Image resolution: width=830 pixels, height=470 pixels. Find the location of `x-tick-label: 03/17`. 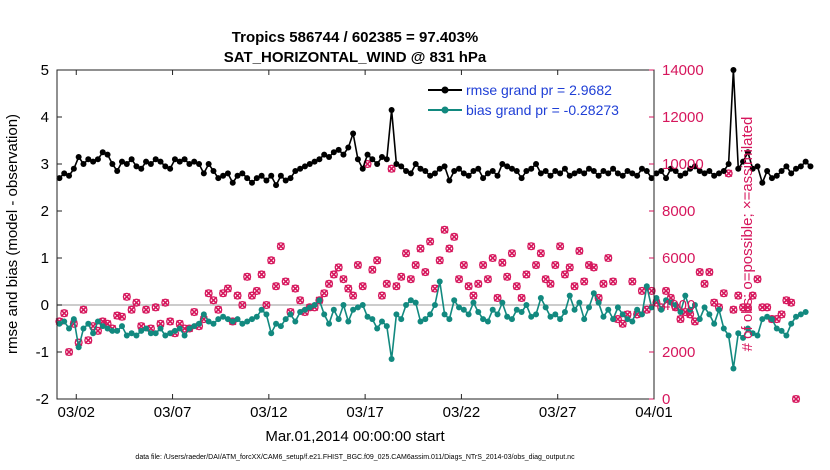

x-tick-label: 03/17 is located at coordinates (365, 412).